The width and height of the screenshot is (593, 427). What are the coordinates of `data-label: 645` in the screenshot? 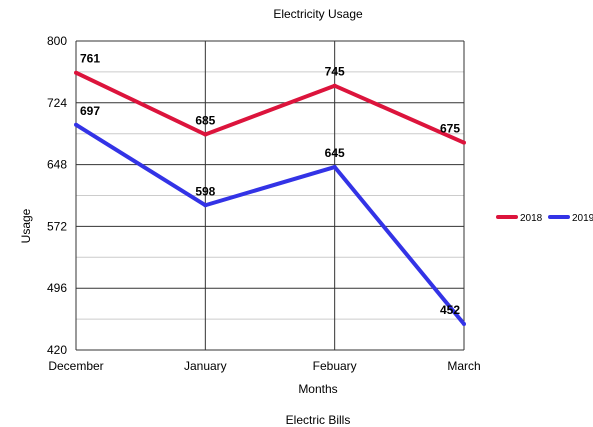 It's located at (335, 153).